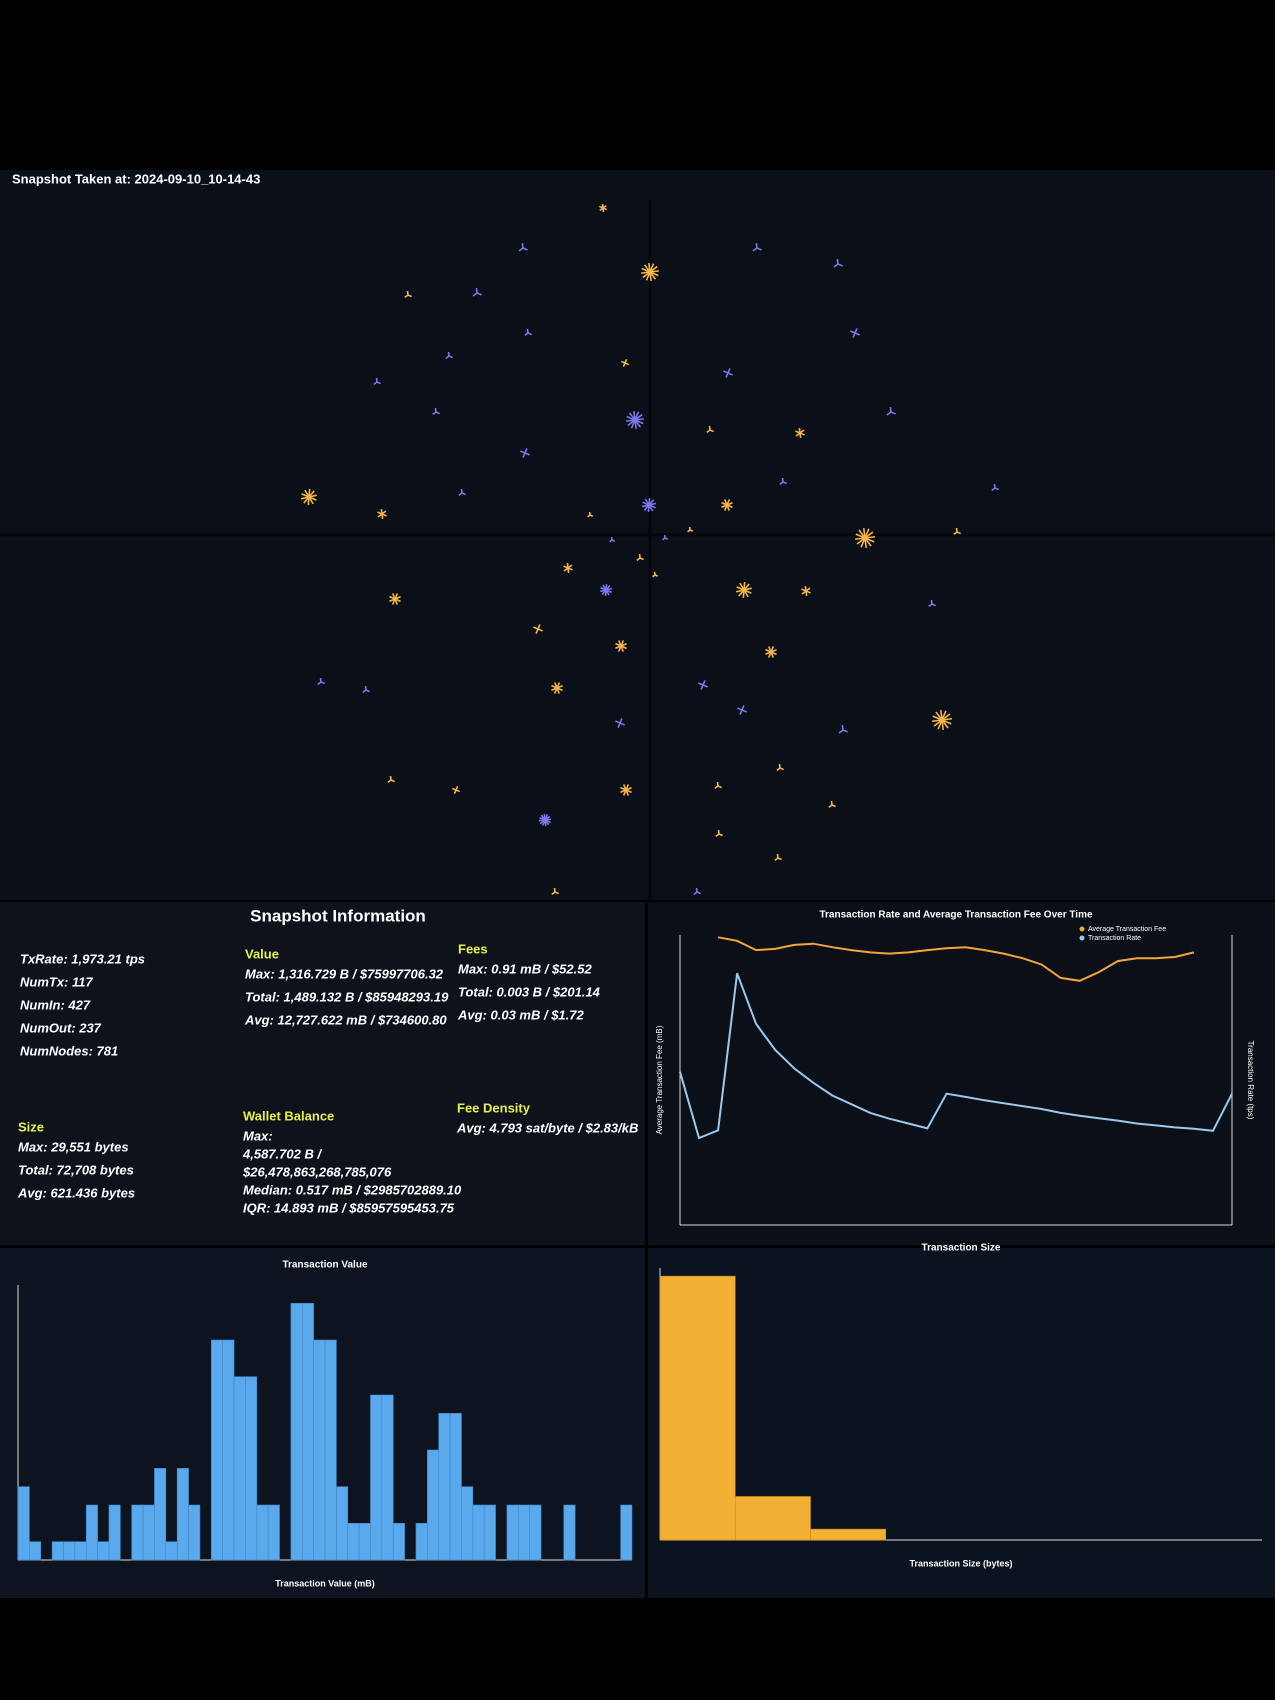 This screenshot has width=1275, height=1700. I want to click on section-heading: Fee Density, so click(494, 1107).